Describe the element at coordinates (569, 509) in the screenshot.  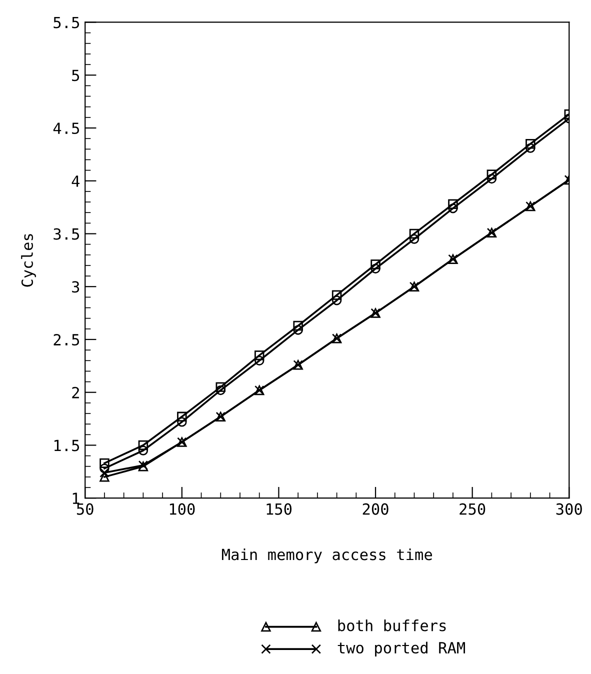
I see `x-tick-label: 300` at that location.